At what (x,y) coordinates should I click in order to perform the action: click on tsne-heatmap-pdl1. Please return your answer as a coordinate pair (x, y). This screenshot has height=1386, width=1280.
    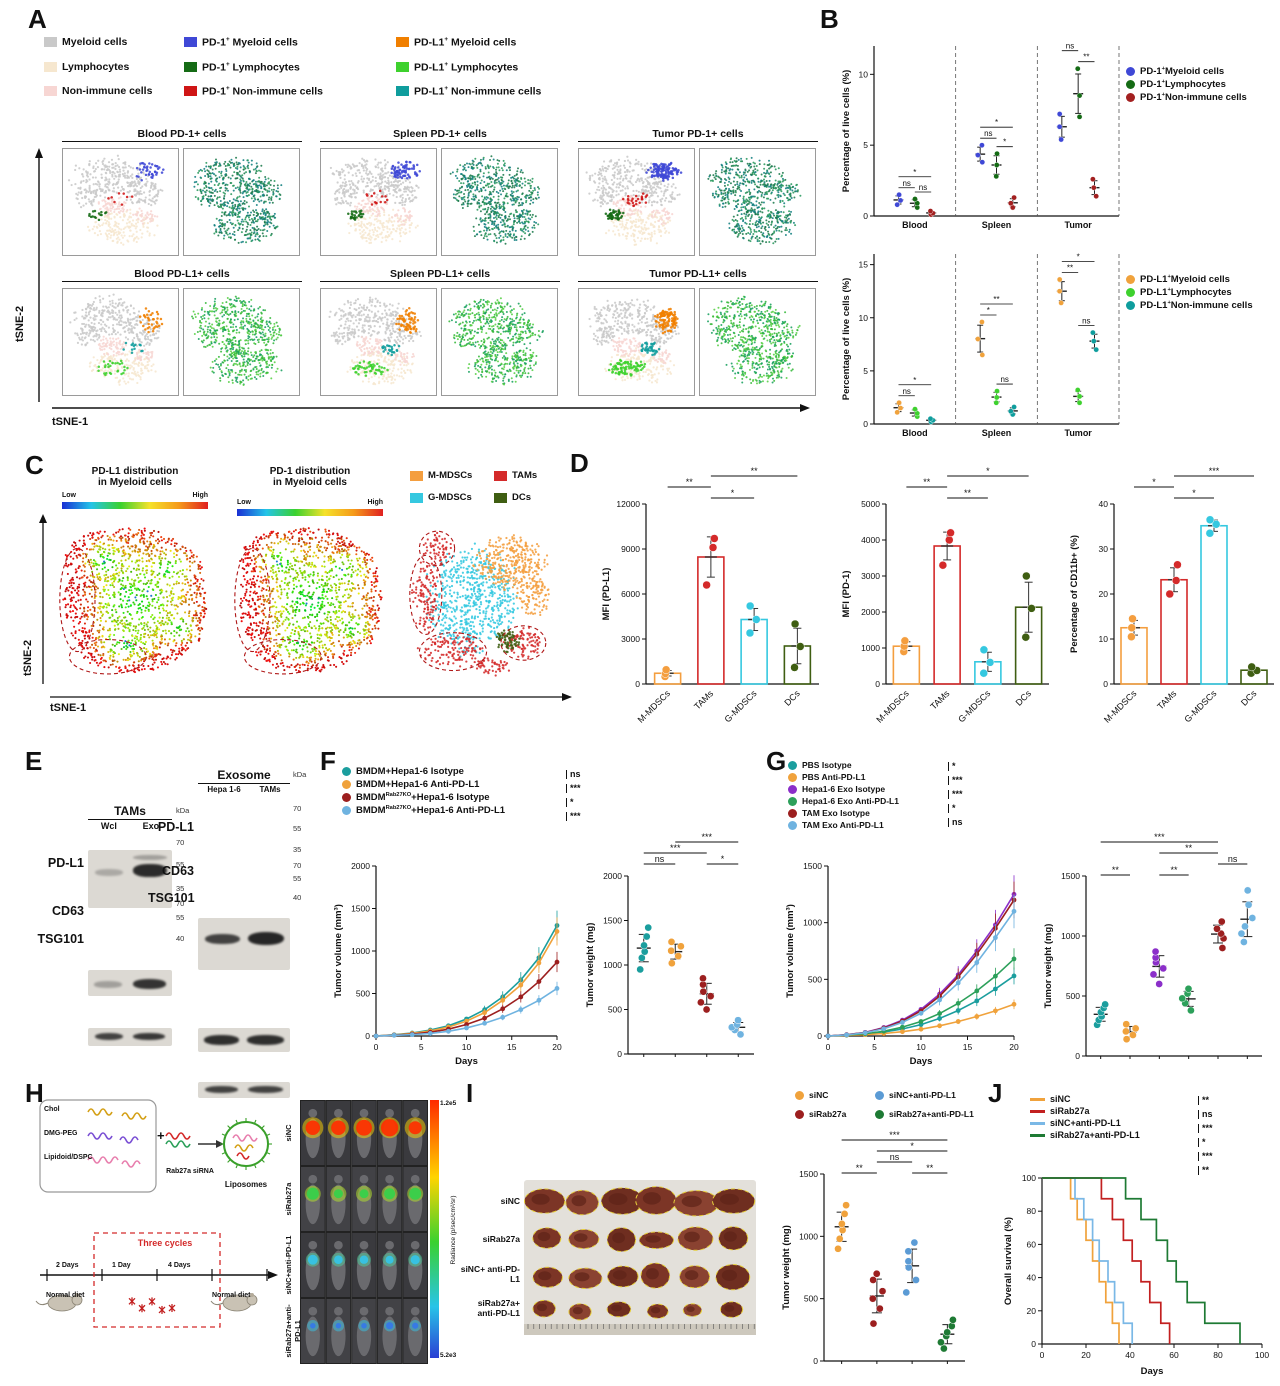
    Looking at the image, I should click on (133, 601).